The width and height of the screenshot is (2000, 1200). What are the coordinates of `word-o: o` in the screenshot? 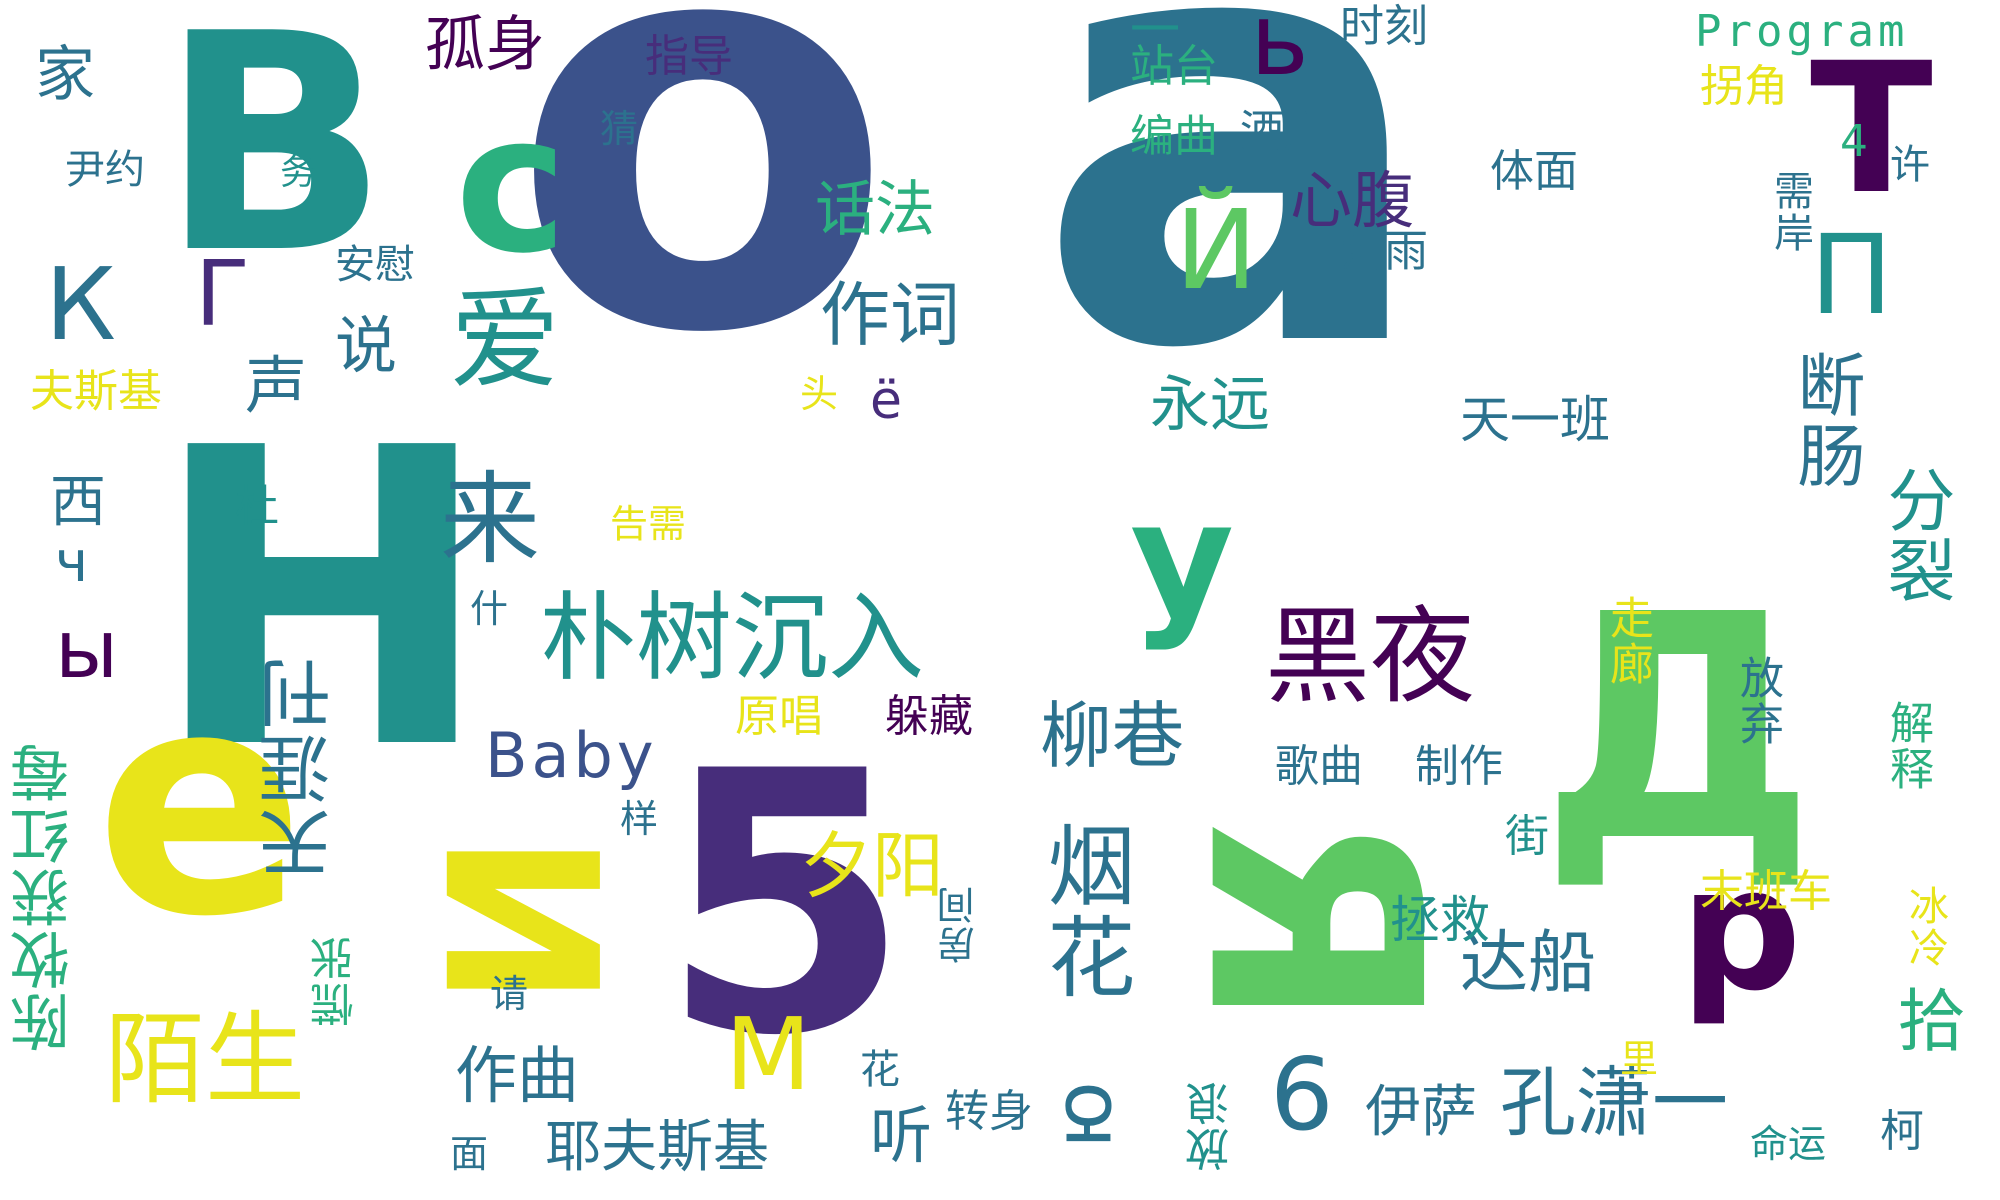 It's located at (702, 228).